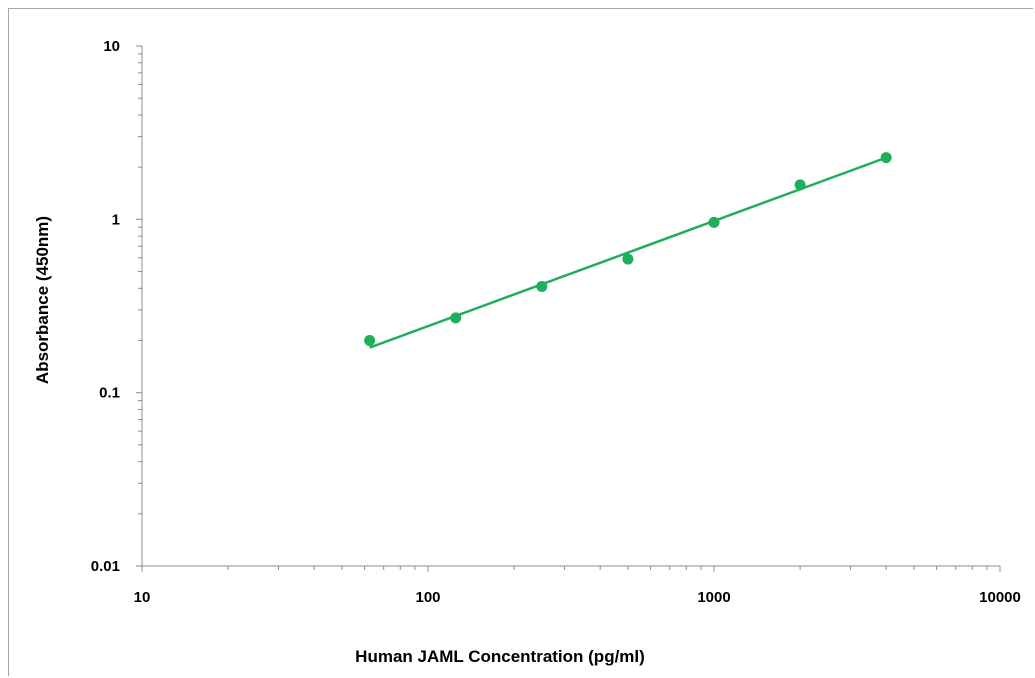 The width and height of the screenshot is (1035, 678). I want to click on x-tick-label: 10, so click(142, 597).